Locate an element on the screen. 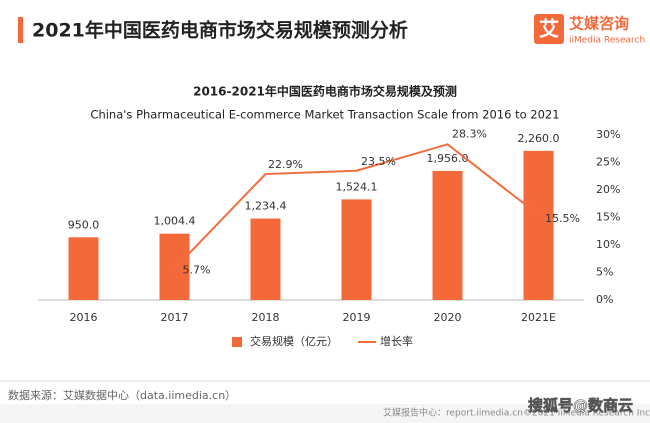 The width and height of the screenshot is (650, 423). logo-icon is located at coordinates (549, 29).